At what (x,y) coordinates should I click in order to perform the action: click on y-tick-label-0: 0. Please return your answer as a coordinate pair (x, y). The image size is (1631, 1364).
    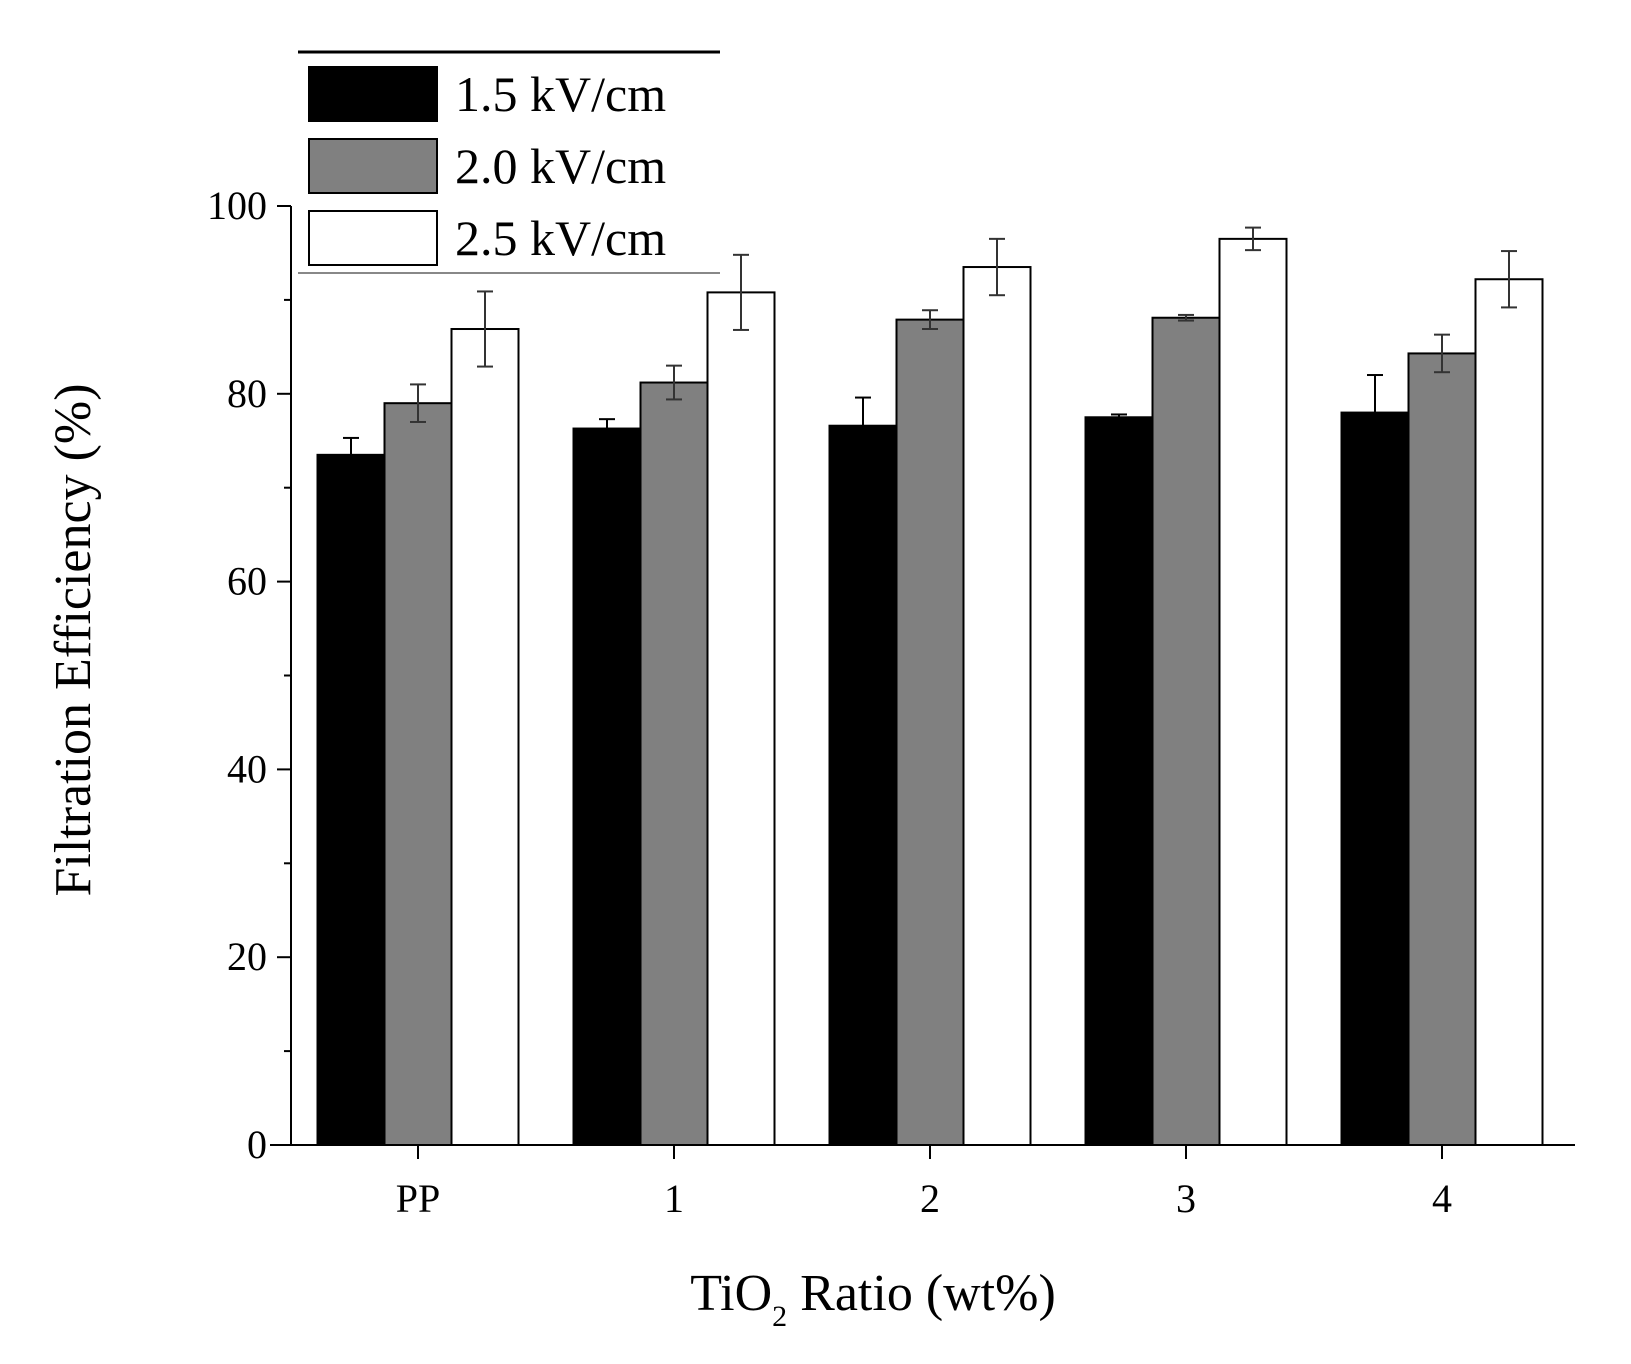
    Looking at the image, I should click on (257, 1144).